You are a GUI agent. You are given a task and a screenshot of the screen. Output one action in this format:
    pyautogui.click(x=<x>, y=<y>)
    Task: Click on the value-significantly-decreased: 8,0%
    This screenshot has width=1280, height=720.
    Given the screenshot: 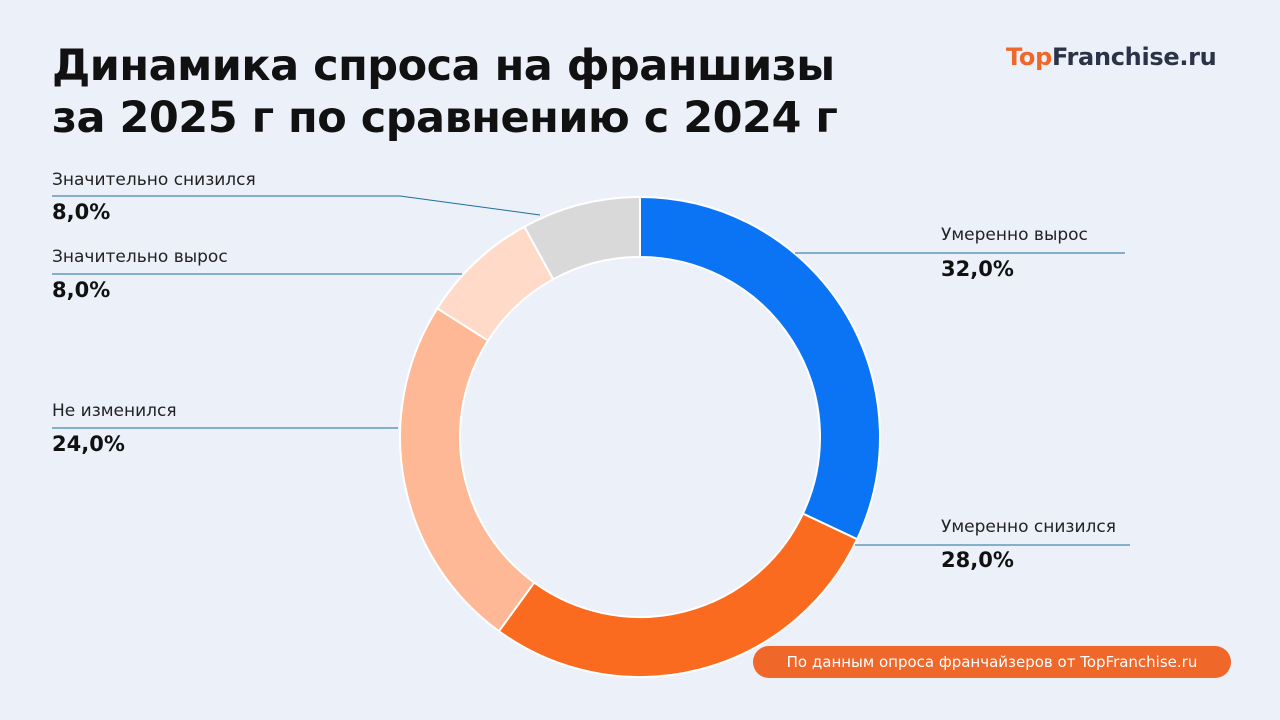 What is the action you would take?
    pyautogui.click(x=81, y=212)
    